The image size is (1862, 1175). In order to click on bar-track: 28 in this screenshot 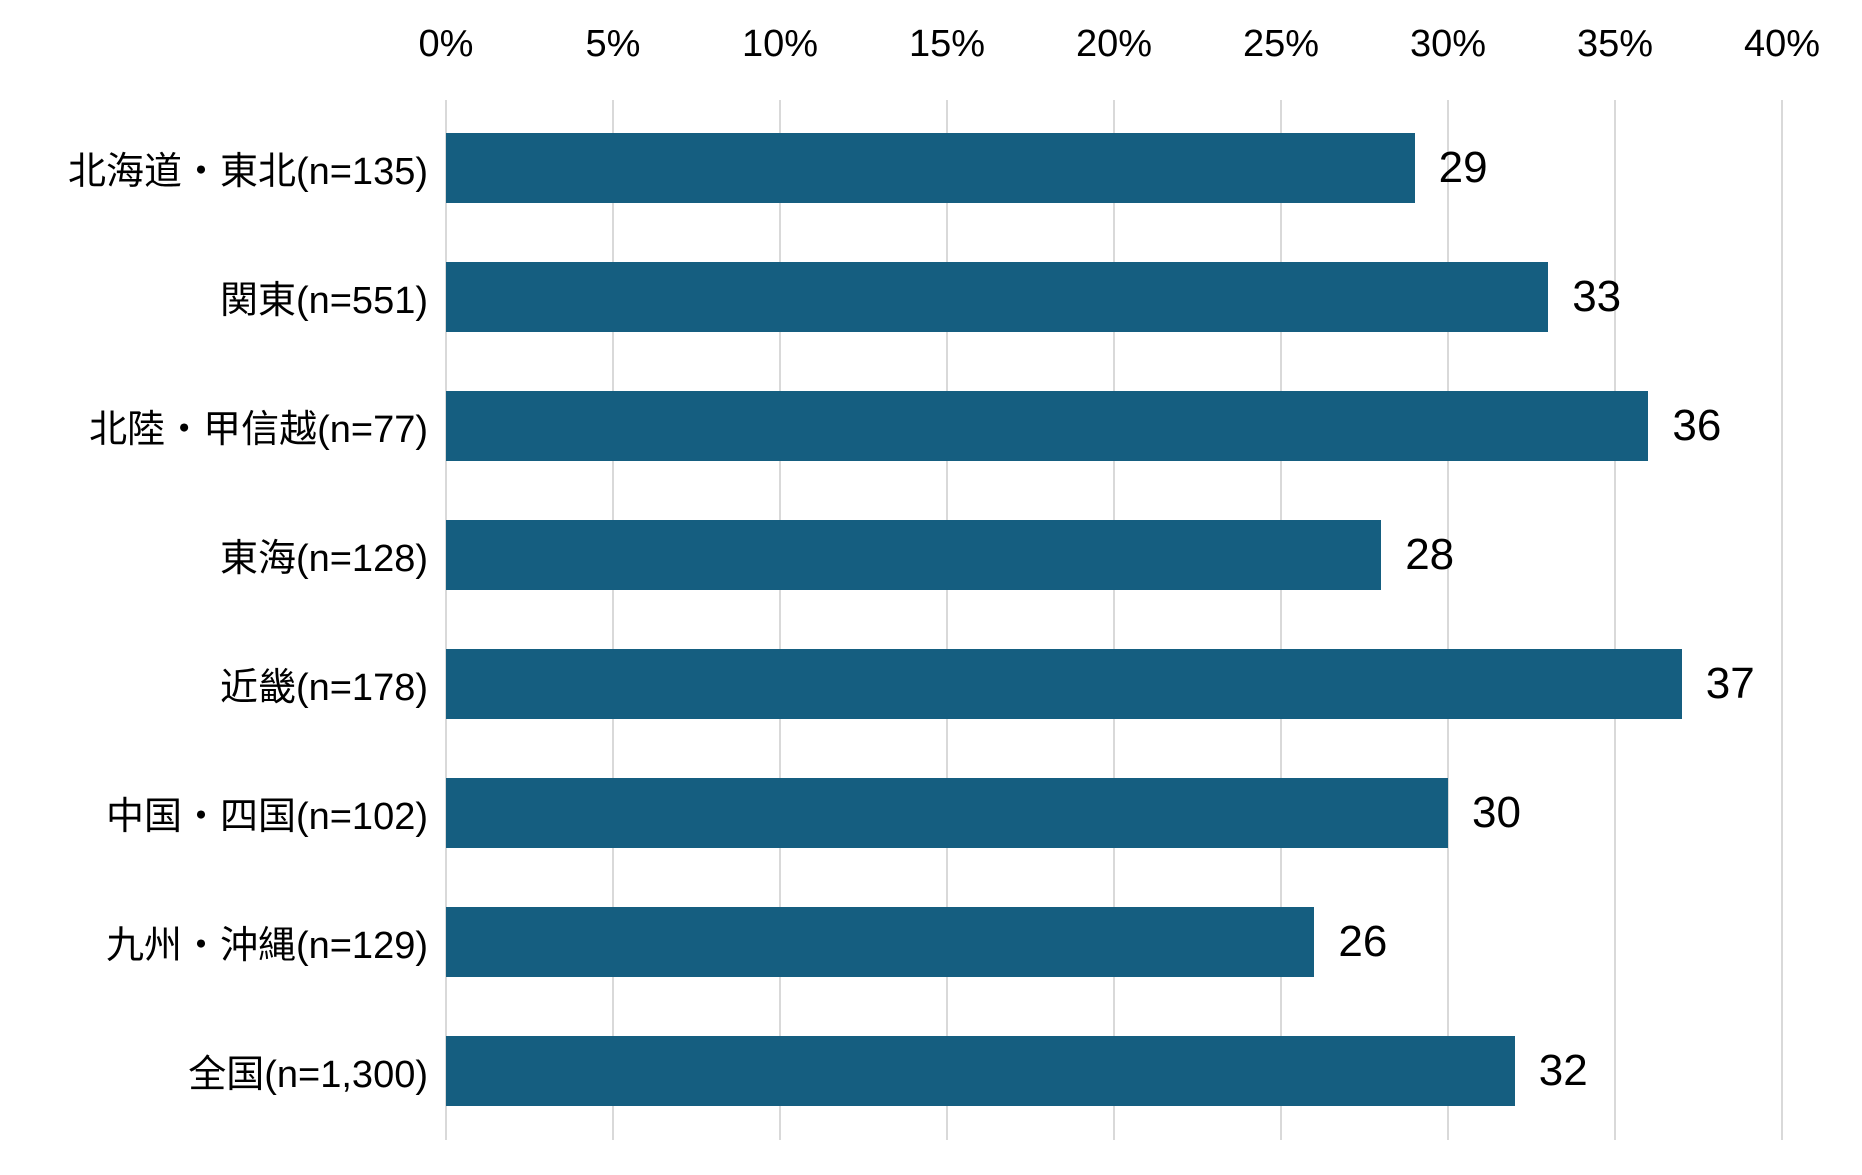, I will do `click(1114, 554)`.